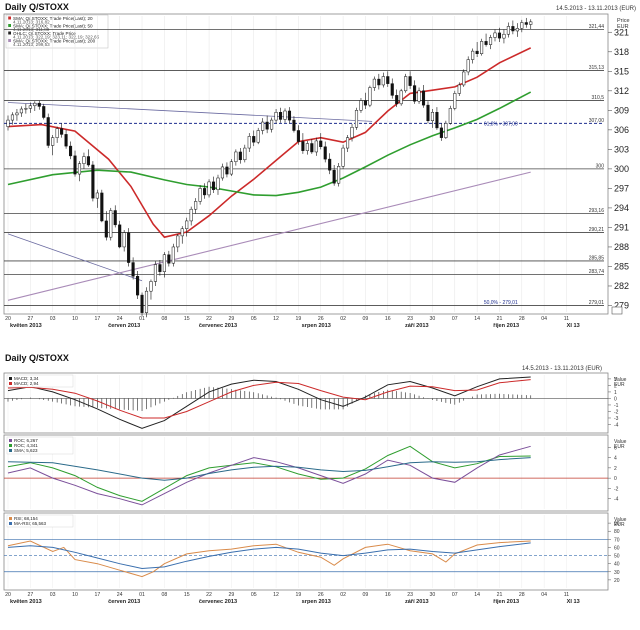 This screenshot has width=640, height=630. What do you see at coordinates (619, 447) in the screenshot?
I see `roc-unit-eur: EUR` at bounding box center [619, 447].